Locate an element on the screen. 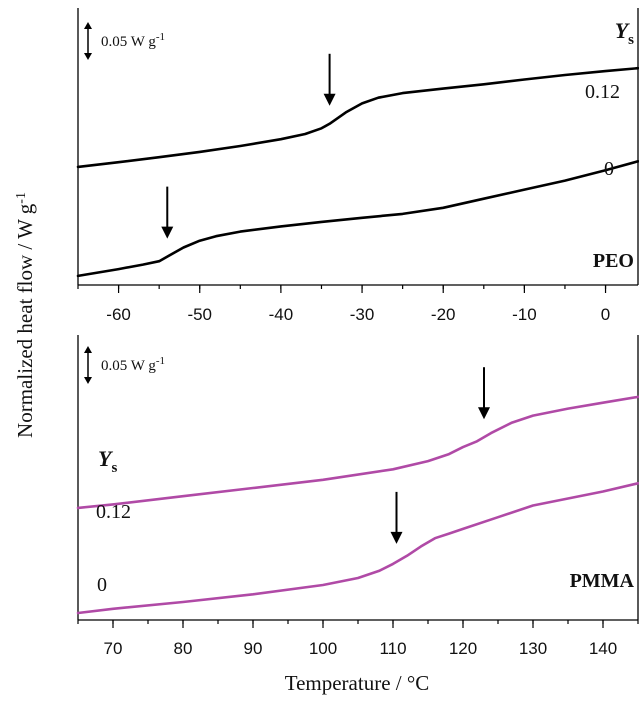 This screenshot has width=639, height=701. x-tick-label: -10 is located at coordinates (524, 314).